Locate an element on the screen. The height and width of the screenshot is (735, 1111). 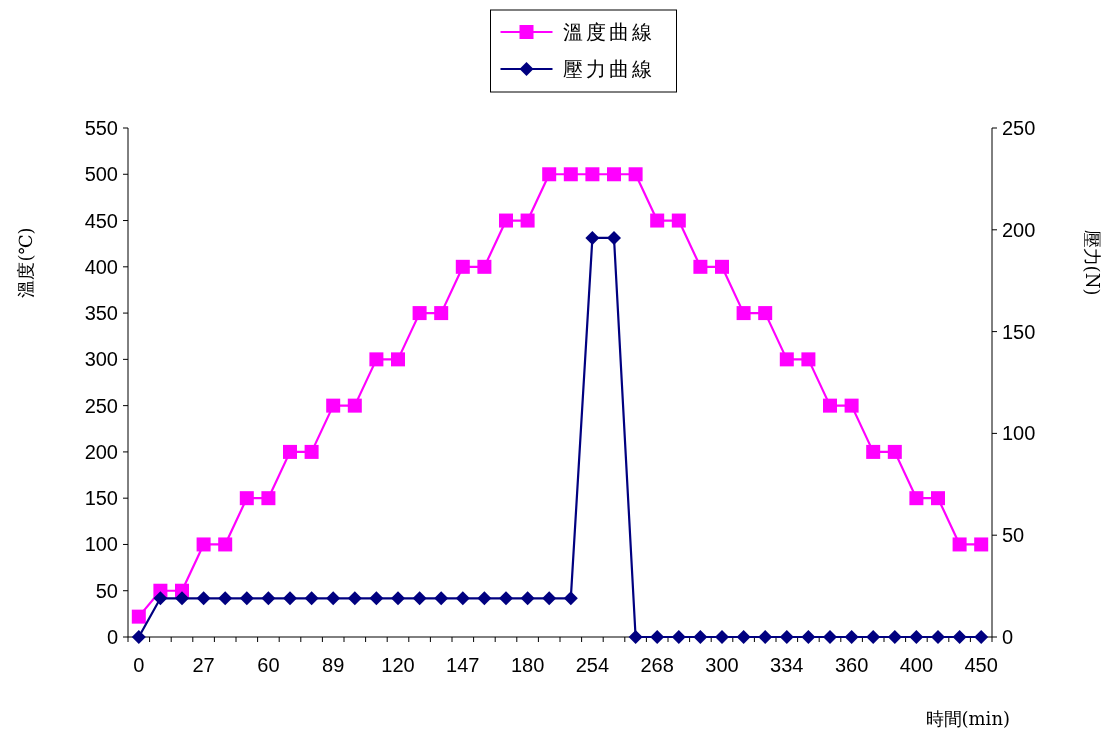
x-tick-label: 450 is located at coordinates (981, 665).